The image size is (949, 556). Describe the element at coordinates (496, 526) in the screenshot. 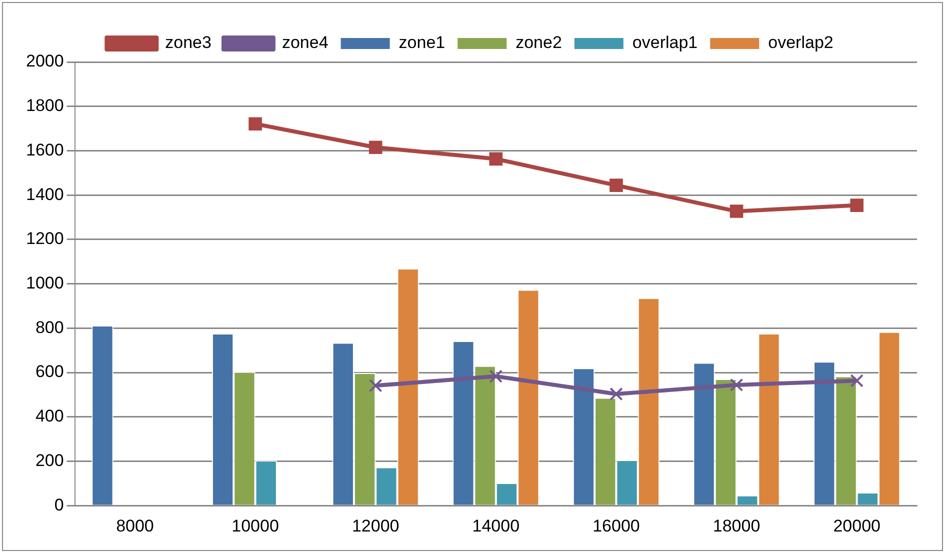

I see `x-tick-label: 14000` at that location.